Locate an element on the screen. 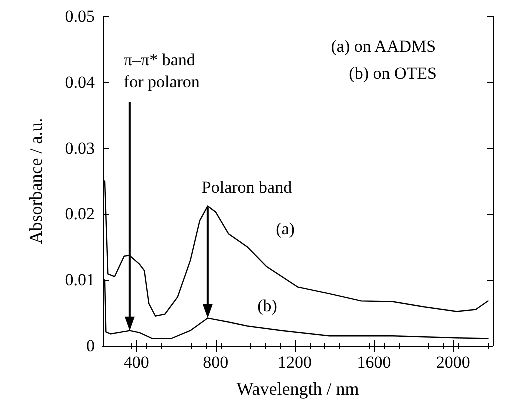 The image size is (505, 416). annotation: π–π* band for polaron is located at coordinates (162, 71).